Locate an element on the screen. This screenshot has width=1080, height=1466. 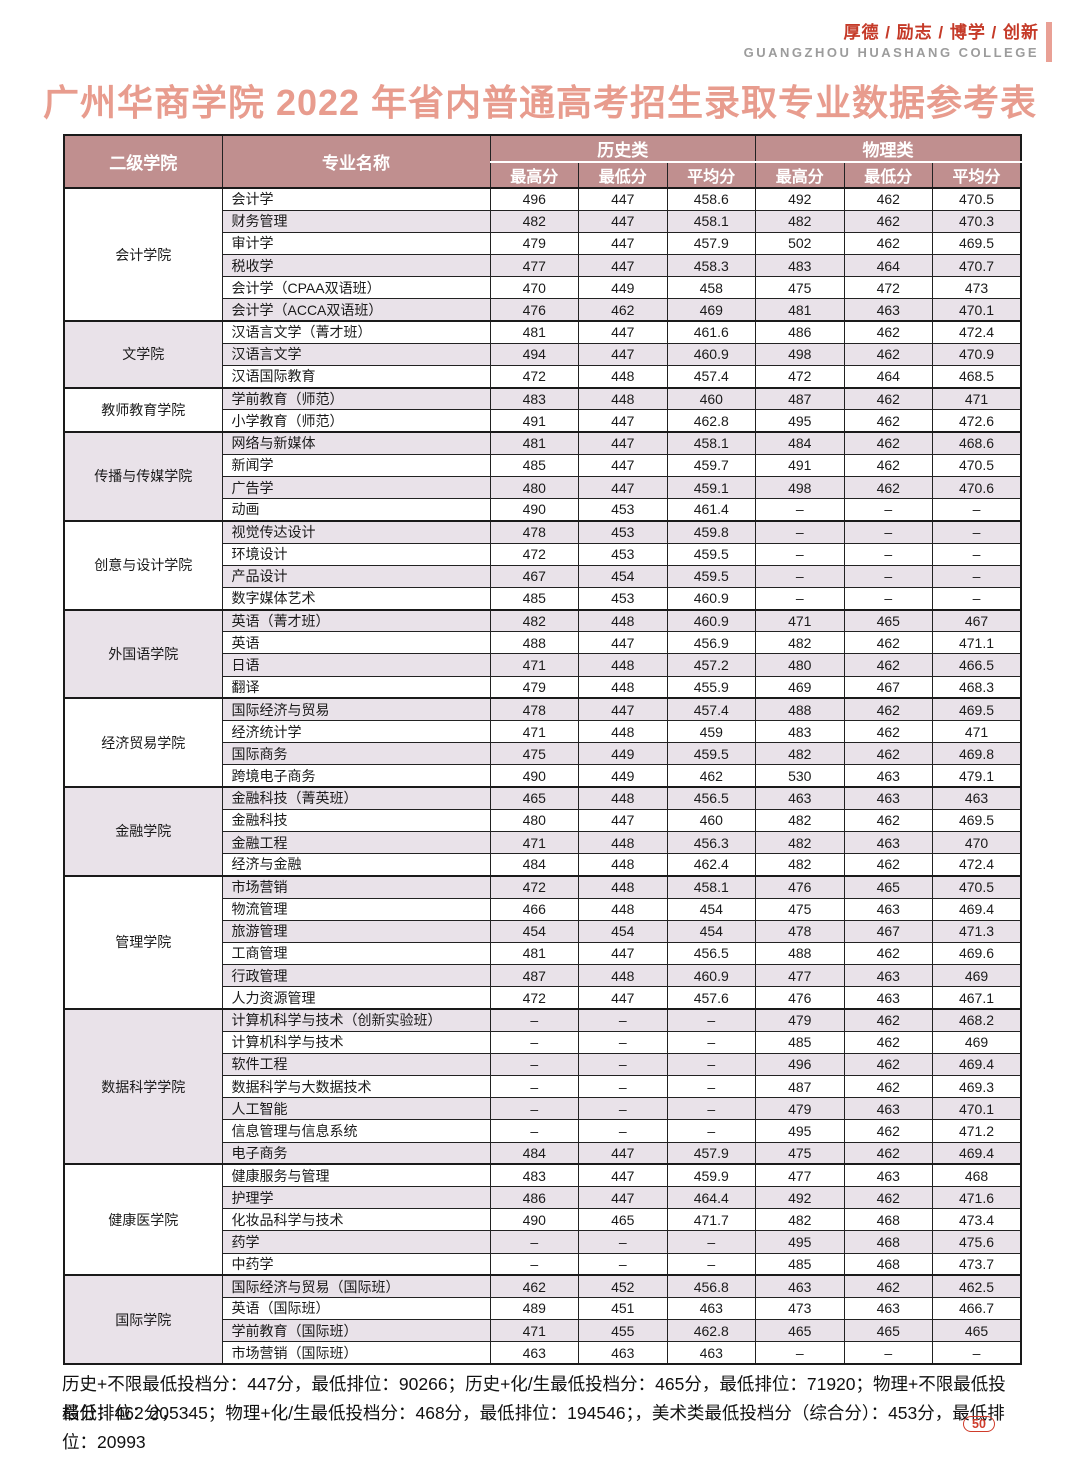
table-row: 英语（国际班） 489 451 463 473 463 466.7 is located at coordinates (543, 1308).